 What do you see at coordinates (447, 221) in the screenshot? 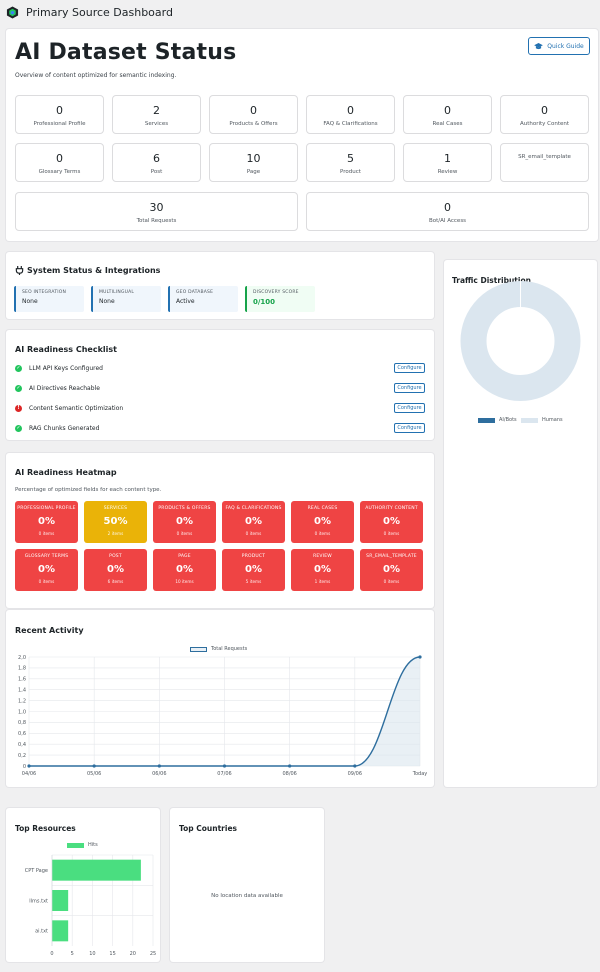
I see `stat-label: Bot/AI Access` at bounding box center [447, 221].